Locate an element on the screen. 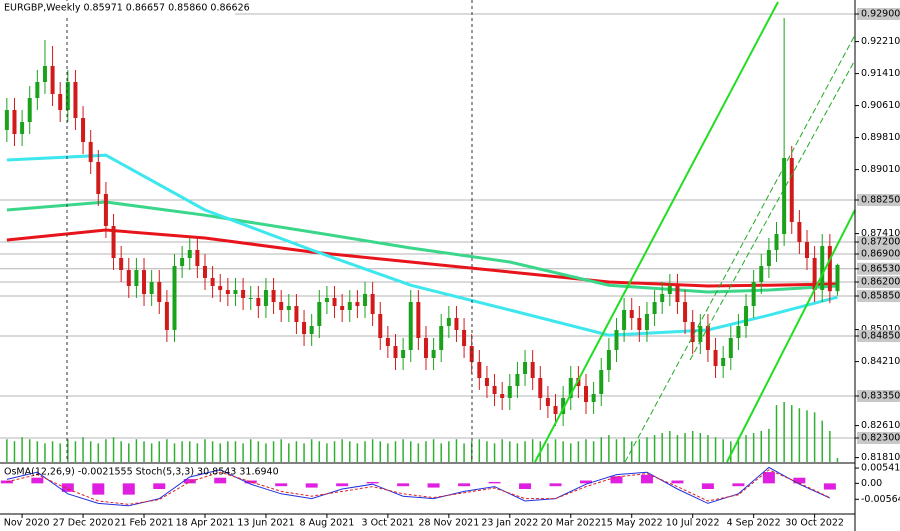 The height and width of the screenshot is (531, 900). y-tick-label: 0.84850 is located at coordinates (880, 336).